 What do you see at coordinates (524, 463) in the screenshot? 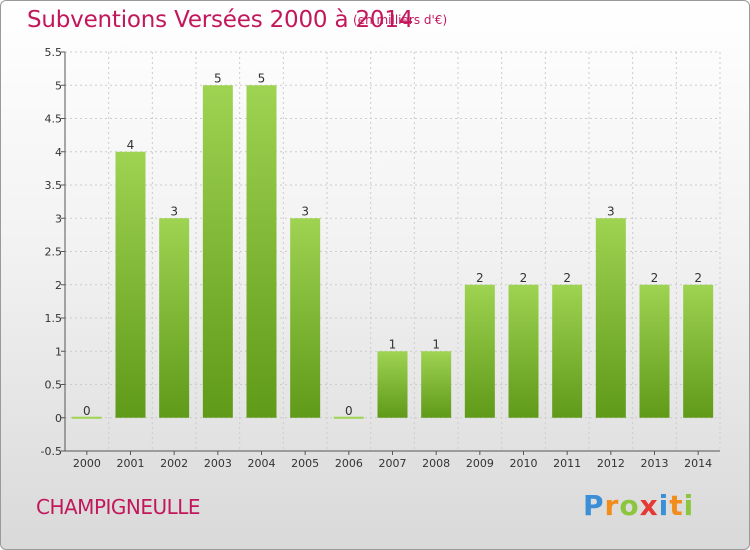
I see `x-tick-label: 2010` at bounding box center [524, 463].